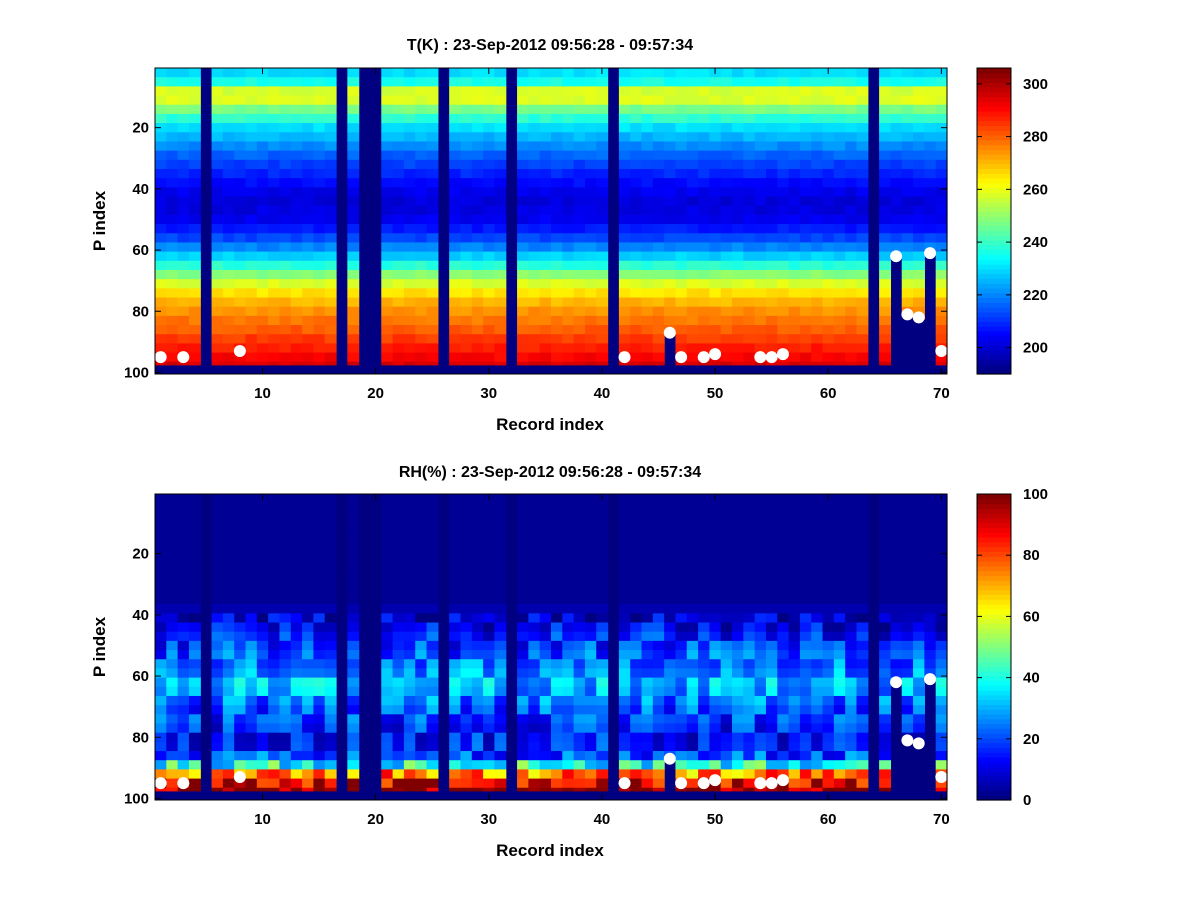  What do you see at coordinates (771, 217) in the screenshot?
I see `temperature-record-column` at bounding box center [771, 217].